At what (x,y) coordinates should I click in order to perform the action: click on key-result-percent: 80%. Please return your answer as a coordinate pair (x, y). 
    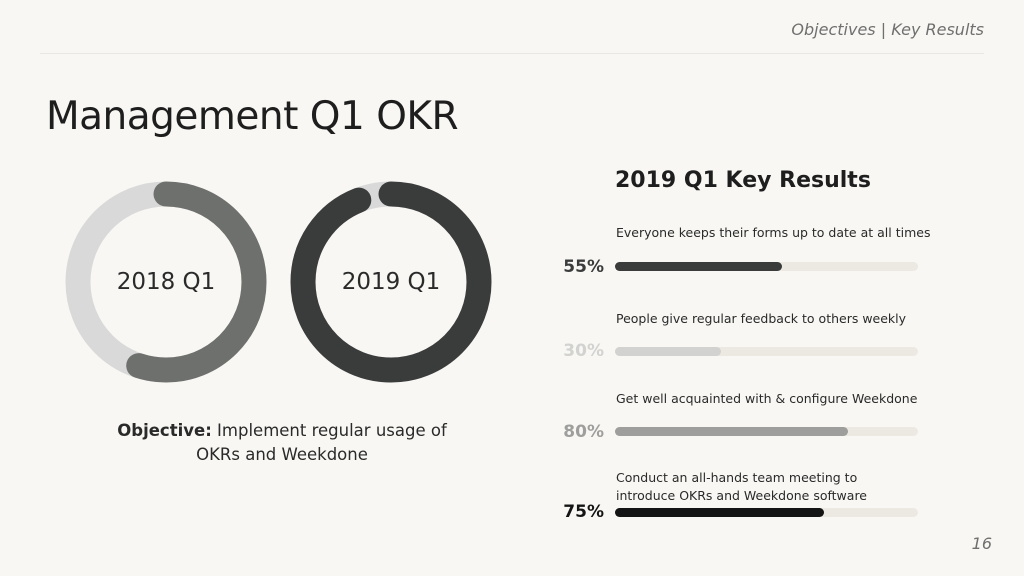
    Looking at the image, I should click on (583, 432).